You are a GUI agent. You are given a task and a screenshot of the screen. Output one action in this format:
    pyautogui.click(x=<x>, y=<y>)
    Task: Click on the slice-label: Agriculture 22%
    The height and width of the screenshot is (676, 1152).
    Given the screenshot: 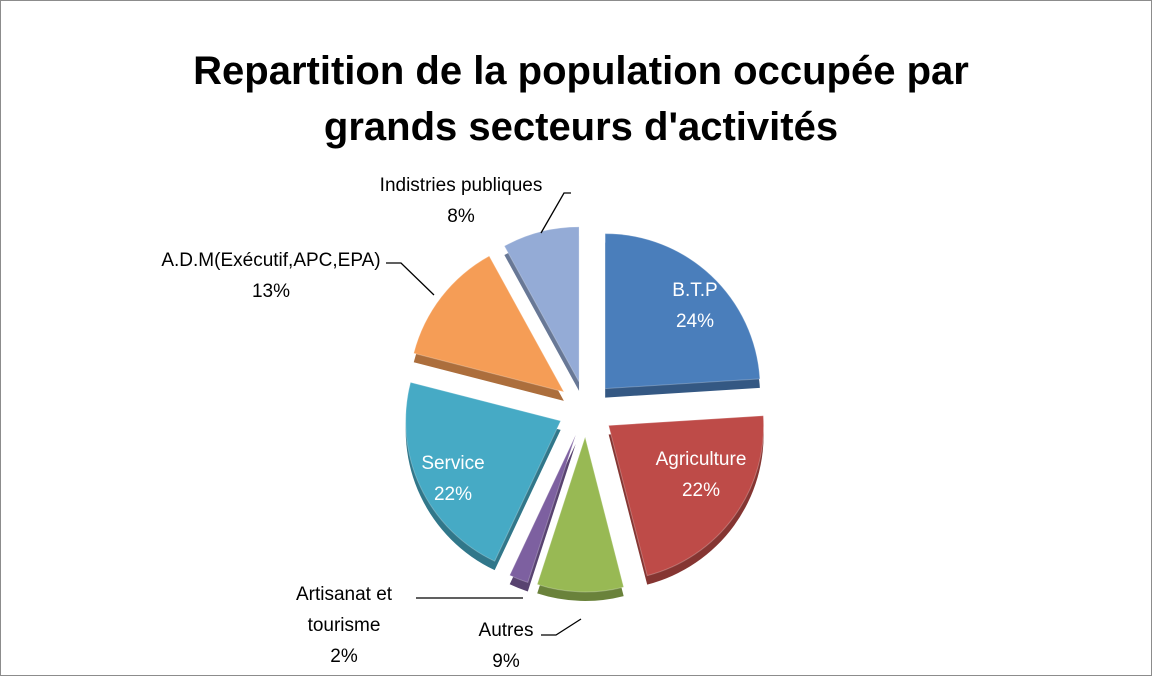 What is the action you would take?
    pyautogui.click(x=701, y=475)
    